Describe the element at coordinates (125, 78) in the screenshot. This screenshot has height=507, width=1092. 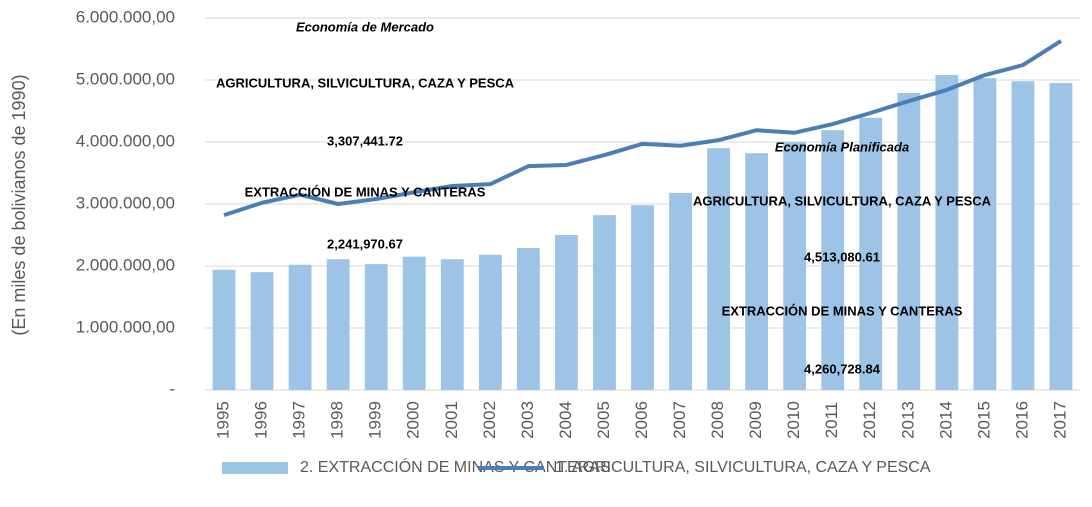
I see `y-tick-label: 5.000.000,00` at that location.